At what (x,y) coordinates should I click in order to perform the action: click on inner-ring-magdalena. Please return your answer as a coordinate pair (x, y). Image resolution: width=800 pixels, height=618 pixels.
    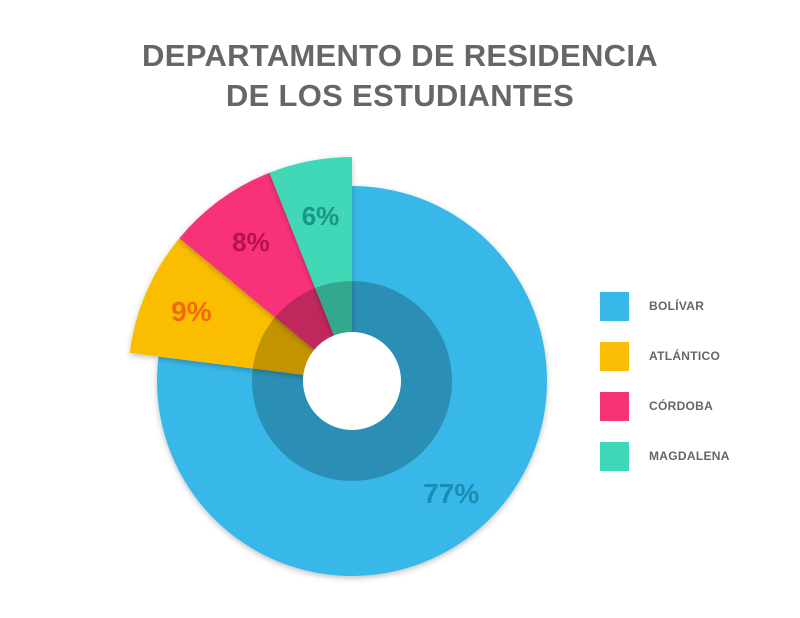
    Looking at the image, I should click on (333, 308).